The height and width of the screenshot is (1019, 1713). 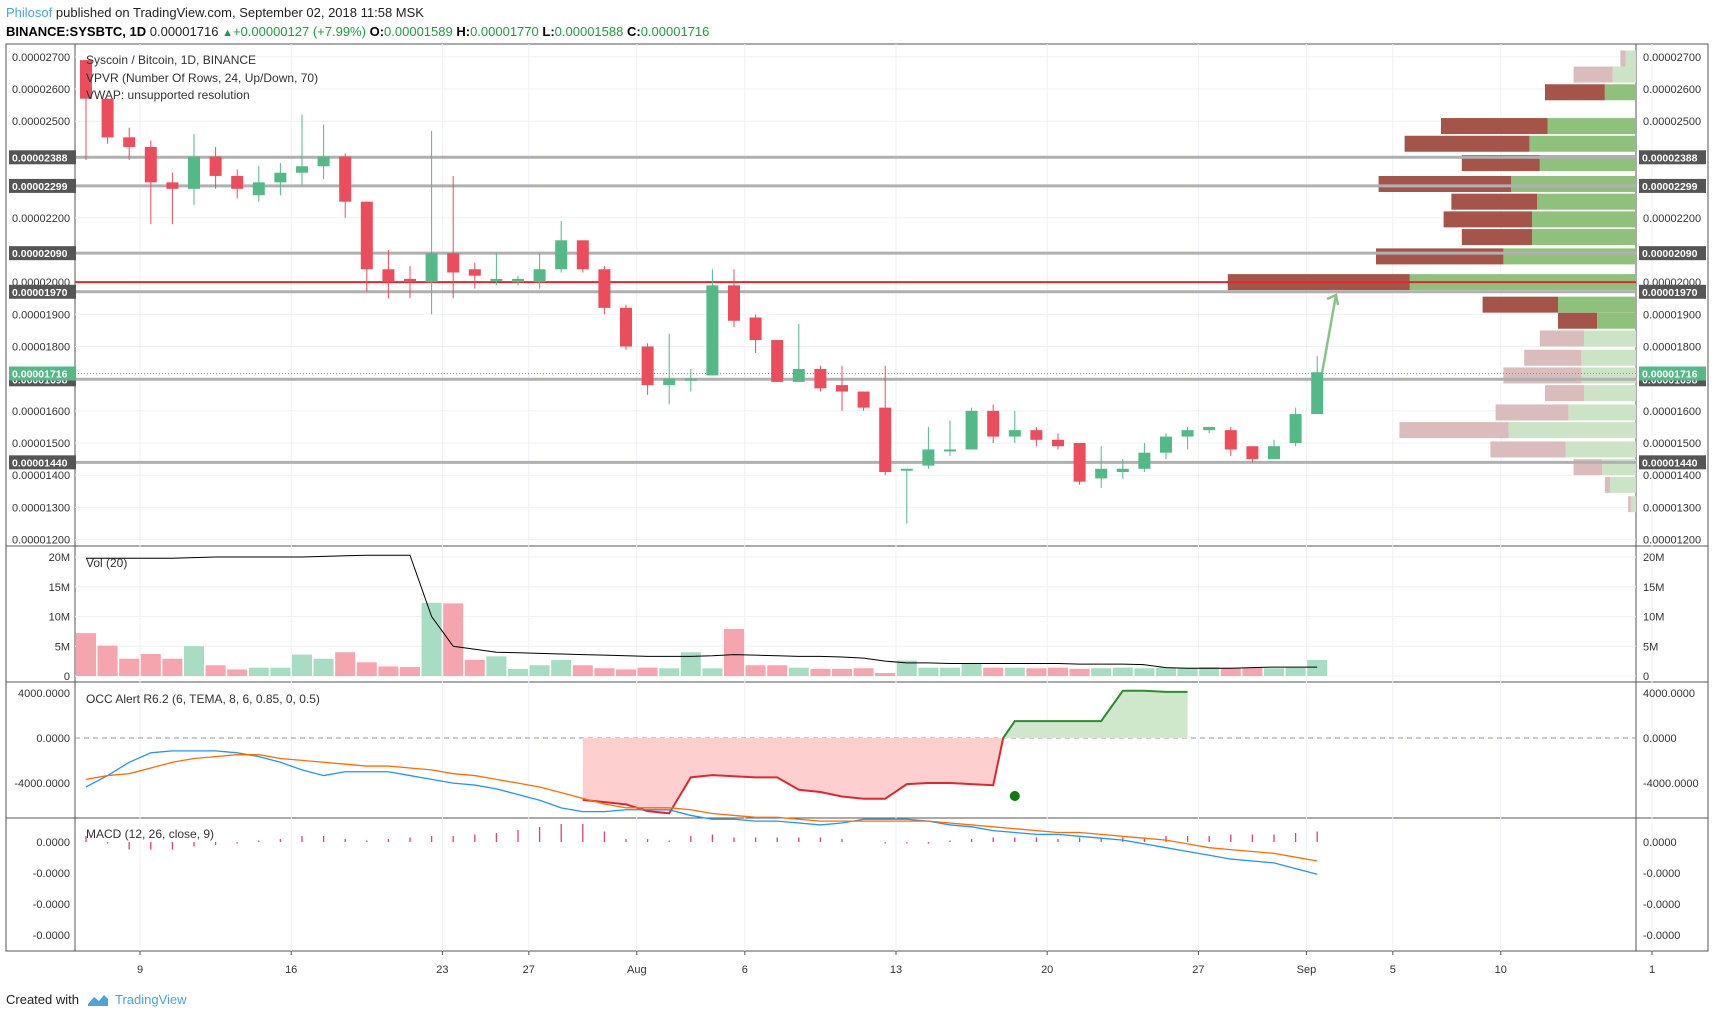 What do you see at coordinates (896, 970) in the screenshot?
I see `x-tick-label: 13` at bounding box center [896, 970].